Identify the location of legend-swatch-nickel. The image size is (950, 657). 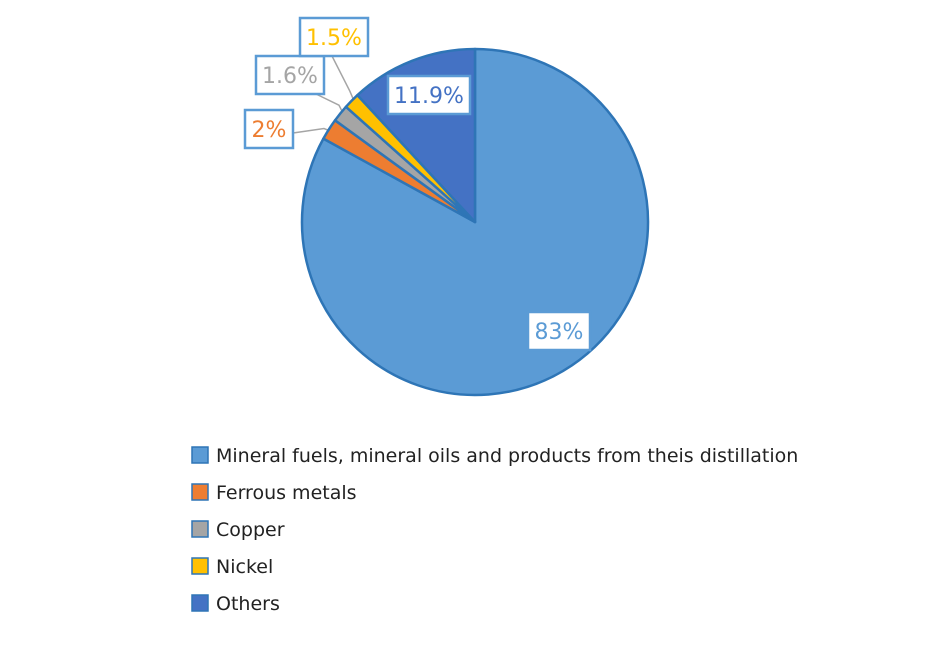
(200, 566).